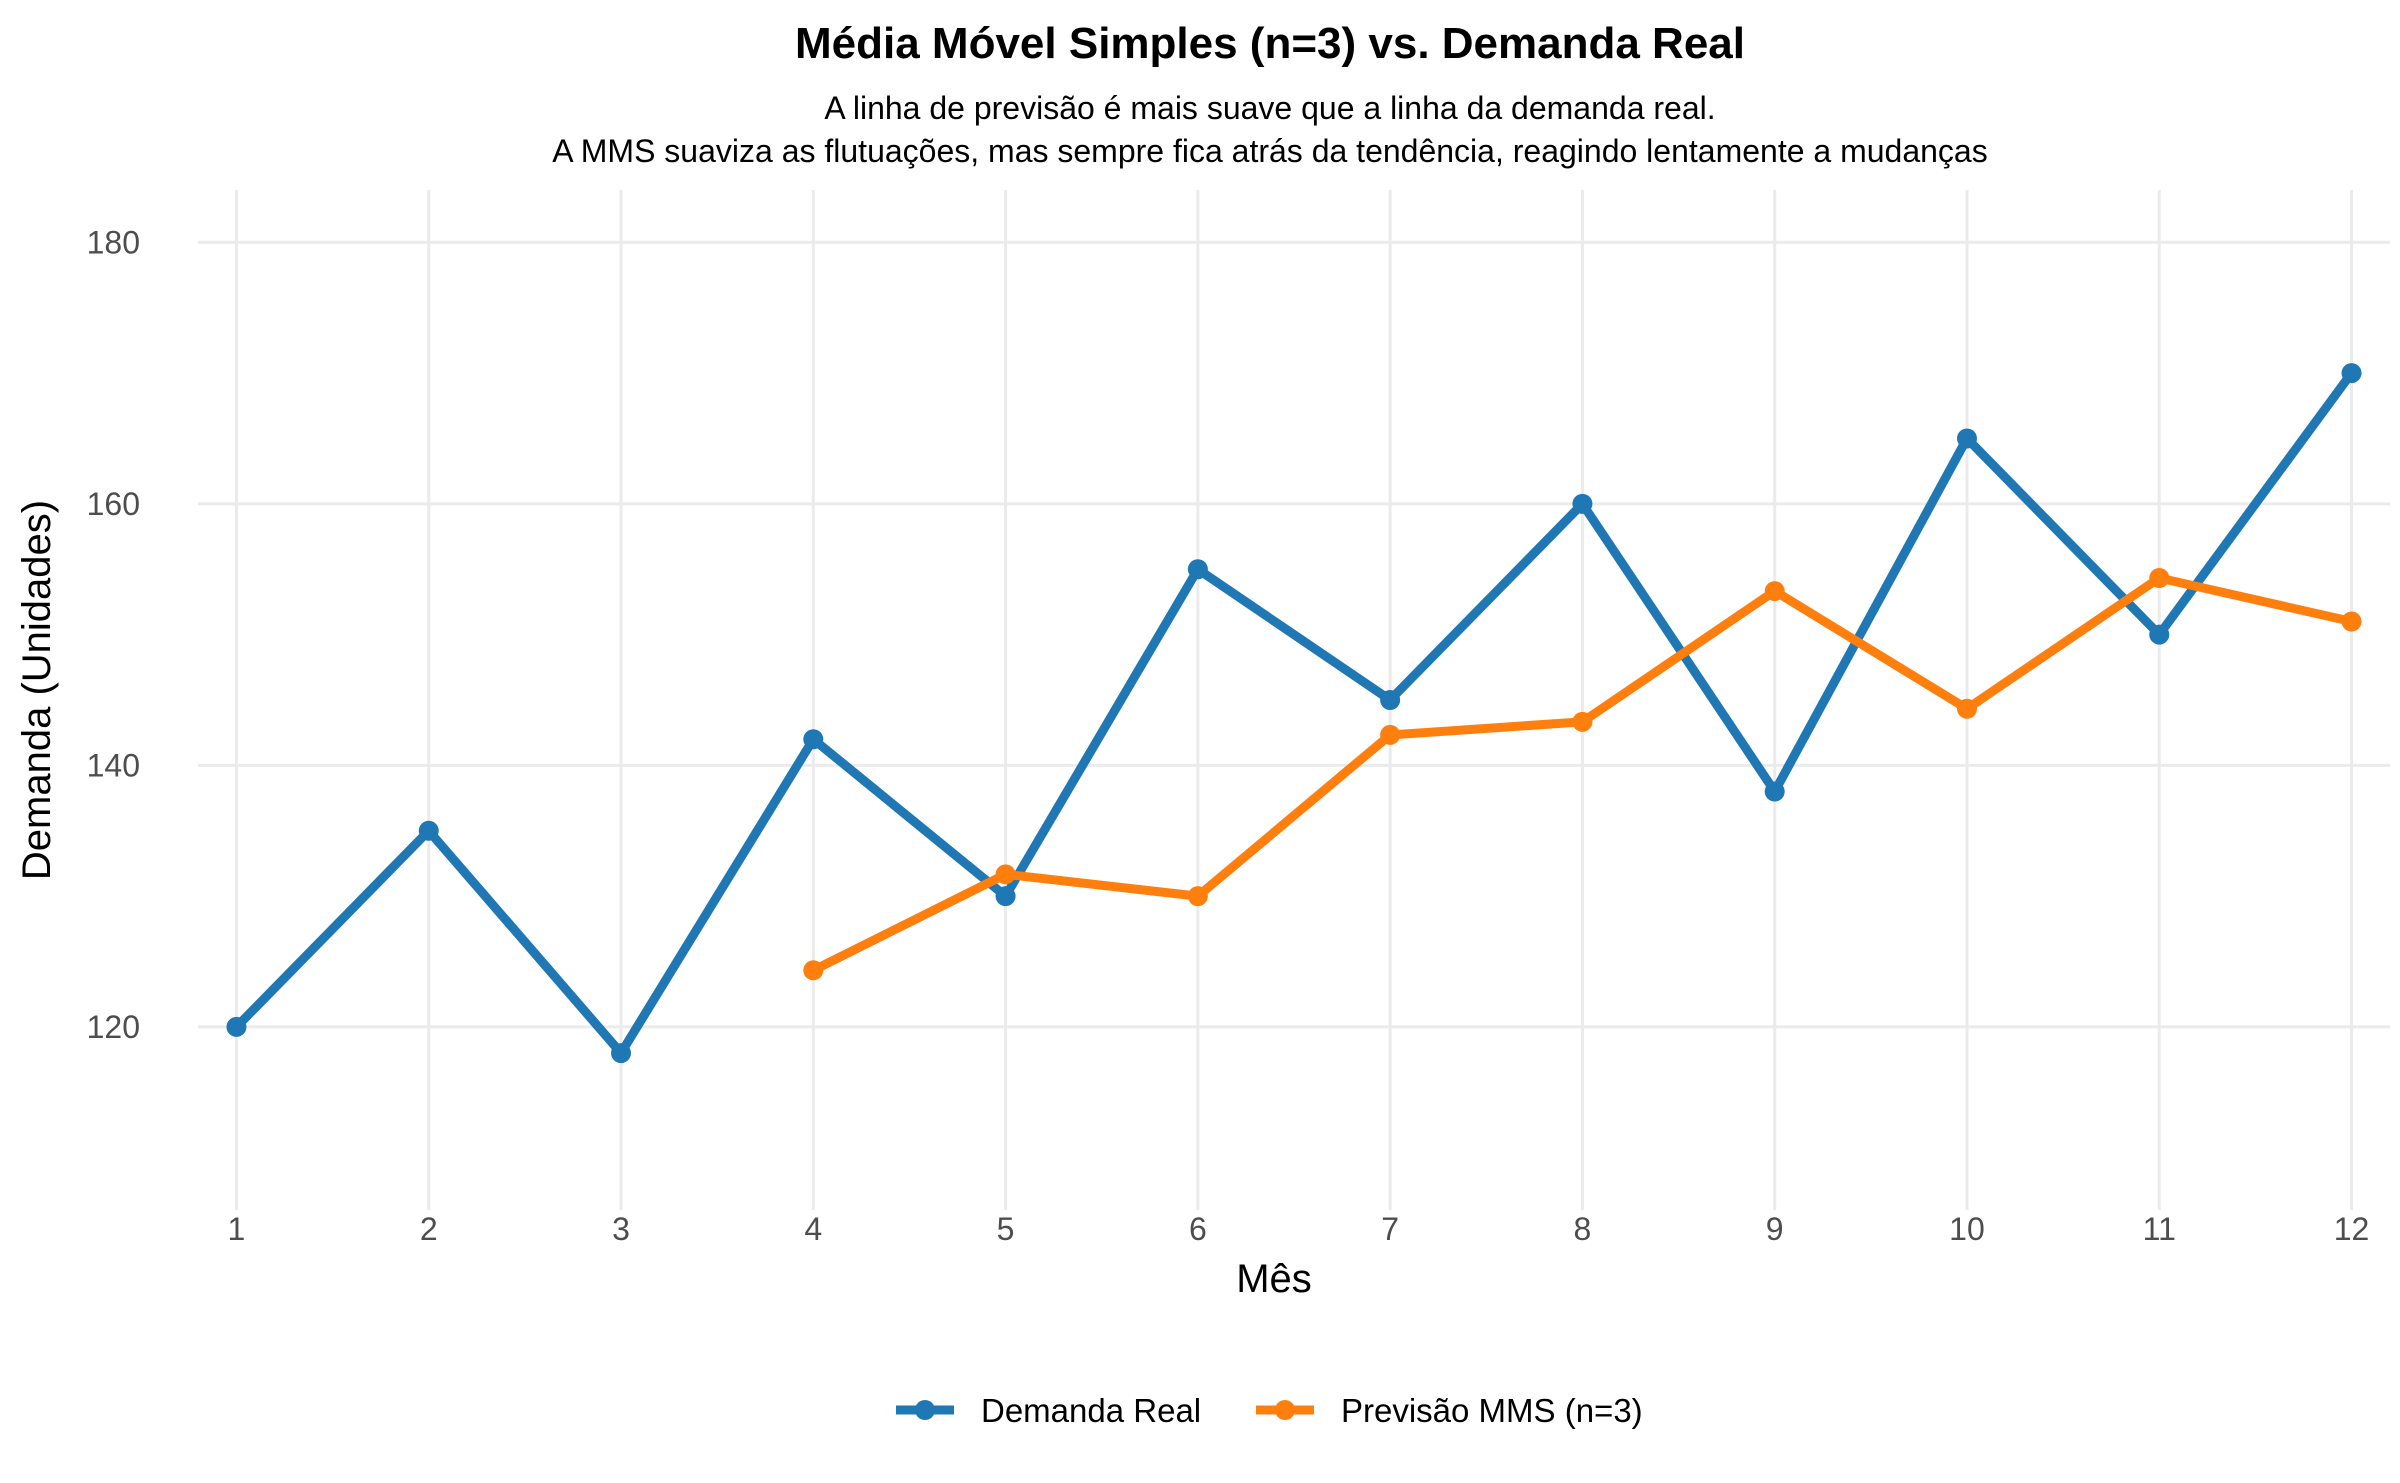 This screenshot has width=2400, height=1483. Describe the element at coordinates (2159, 1229) in the screenshot. I see `x-tick-label: 11` at that location.